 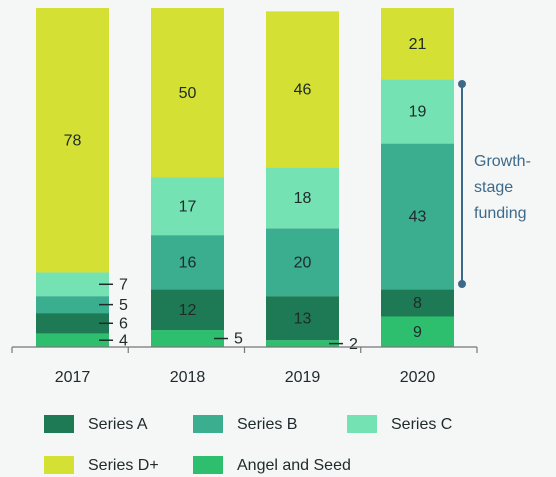 What do you see at coordinates (493, 187) in the screenshot?
I see `annotation: stage` at bounding box center [493, 187].